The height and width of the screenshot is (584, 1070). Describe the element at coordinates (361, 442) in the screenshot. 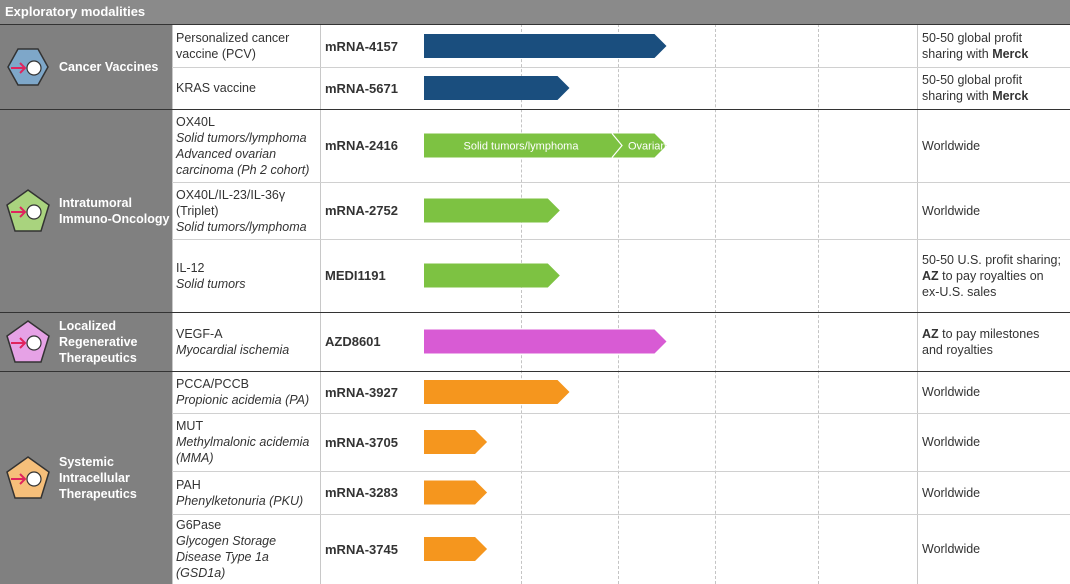

I see `program-code: mRNA-3705` at that location.